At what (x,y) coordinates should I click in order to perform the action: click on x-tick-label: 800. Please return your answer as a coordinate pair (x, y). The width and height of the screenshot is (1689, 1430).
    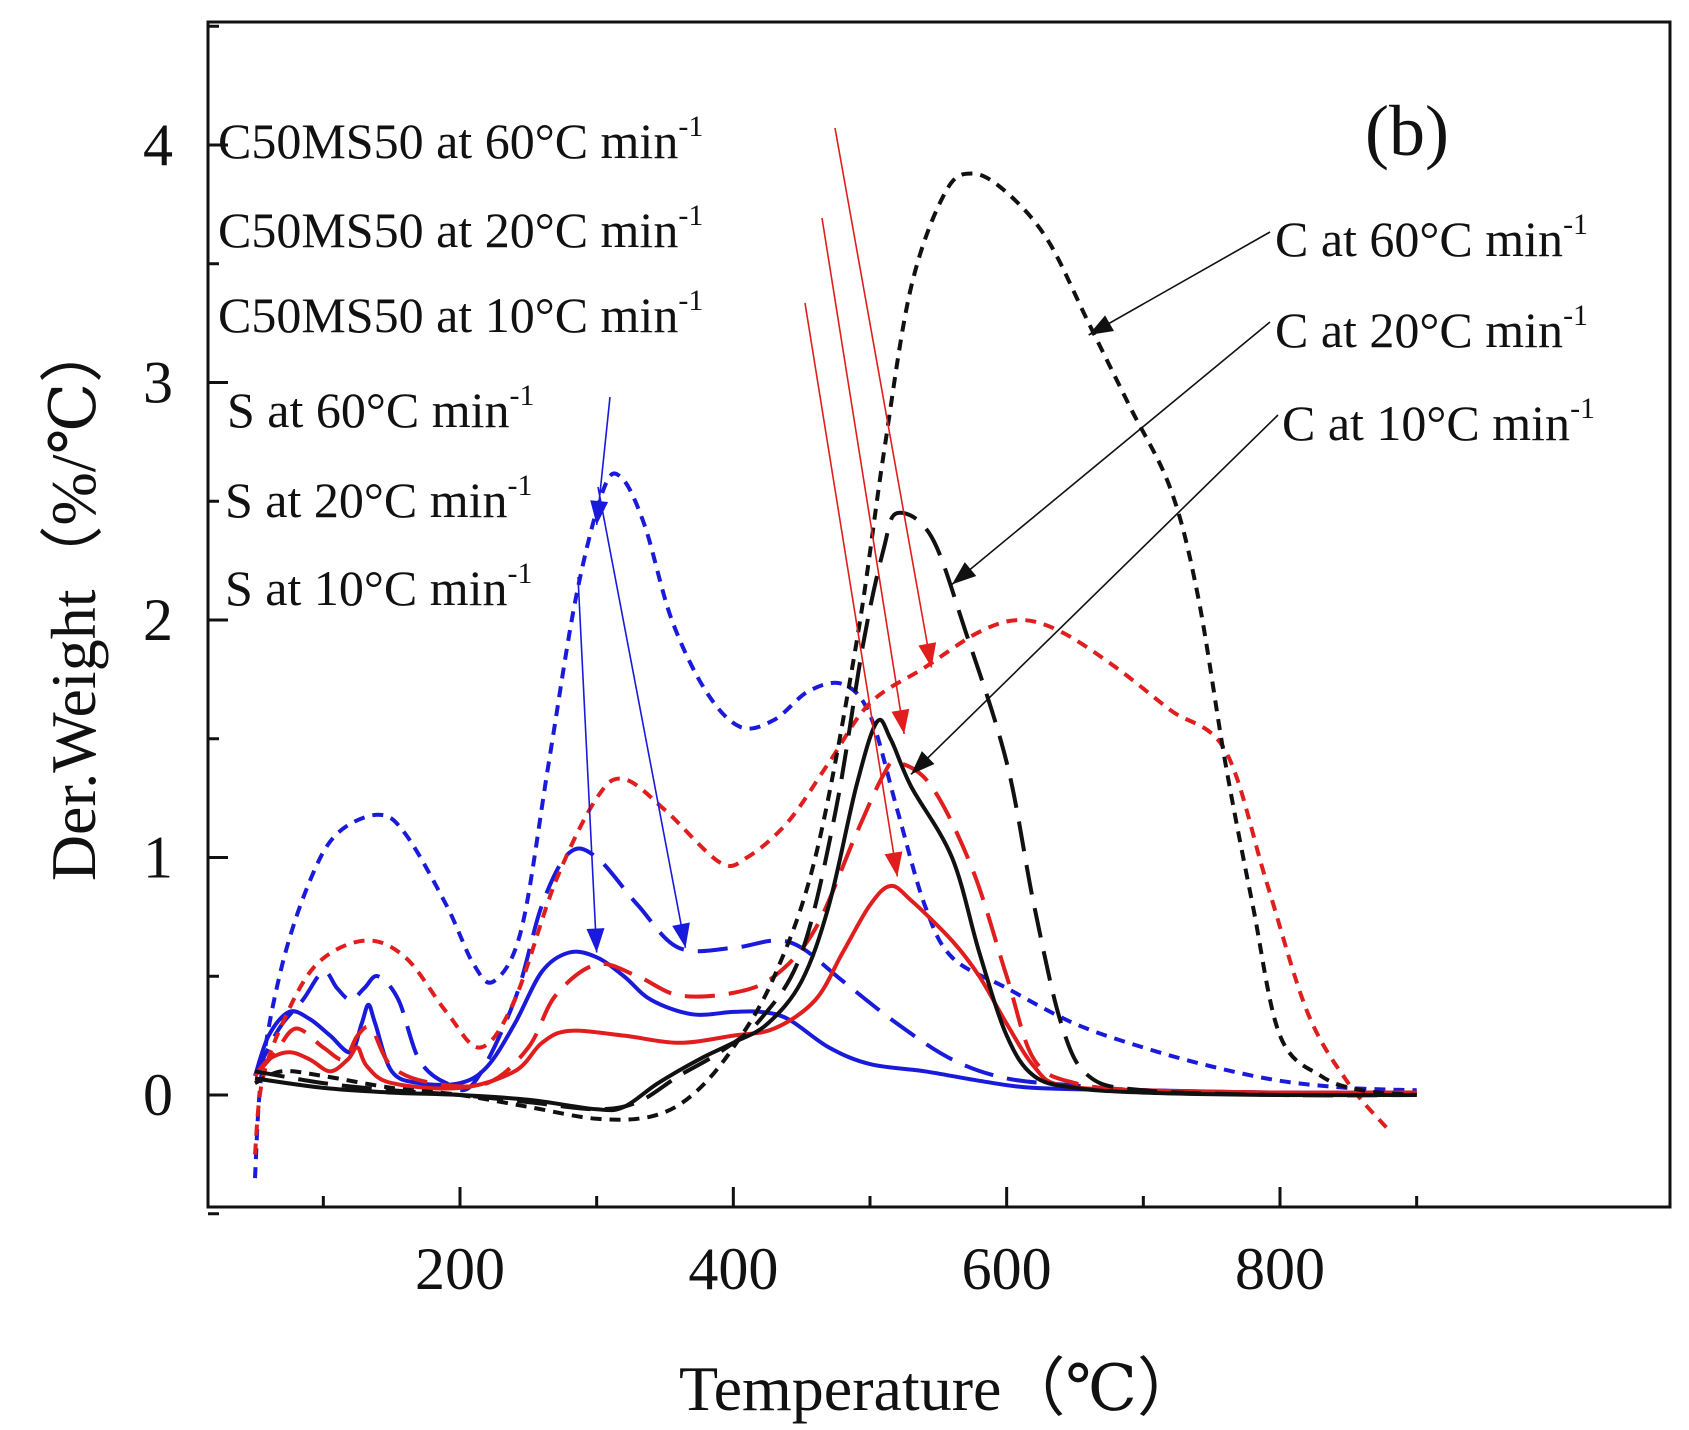
    Looking at the image, I should click on (1280, 1269).